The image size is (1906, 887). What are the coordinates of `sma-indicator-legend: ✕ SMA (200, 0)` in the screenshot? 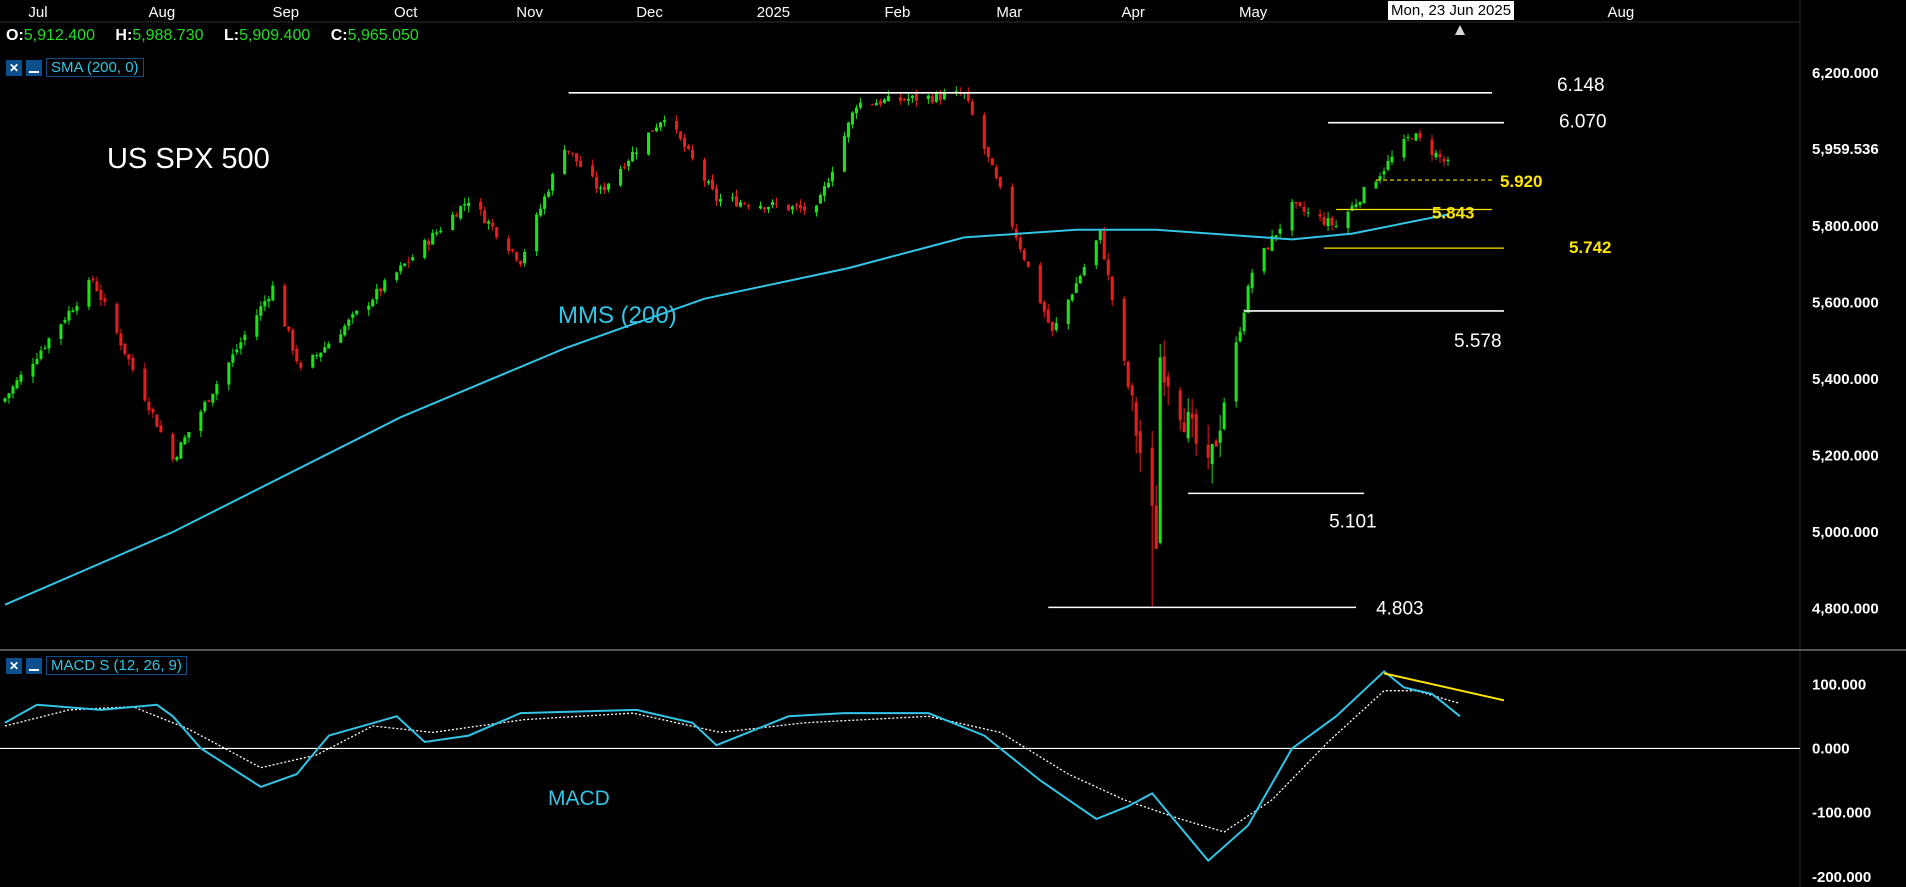 It's located at (75, 67).